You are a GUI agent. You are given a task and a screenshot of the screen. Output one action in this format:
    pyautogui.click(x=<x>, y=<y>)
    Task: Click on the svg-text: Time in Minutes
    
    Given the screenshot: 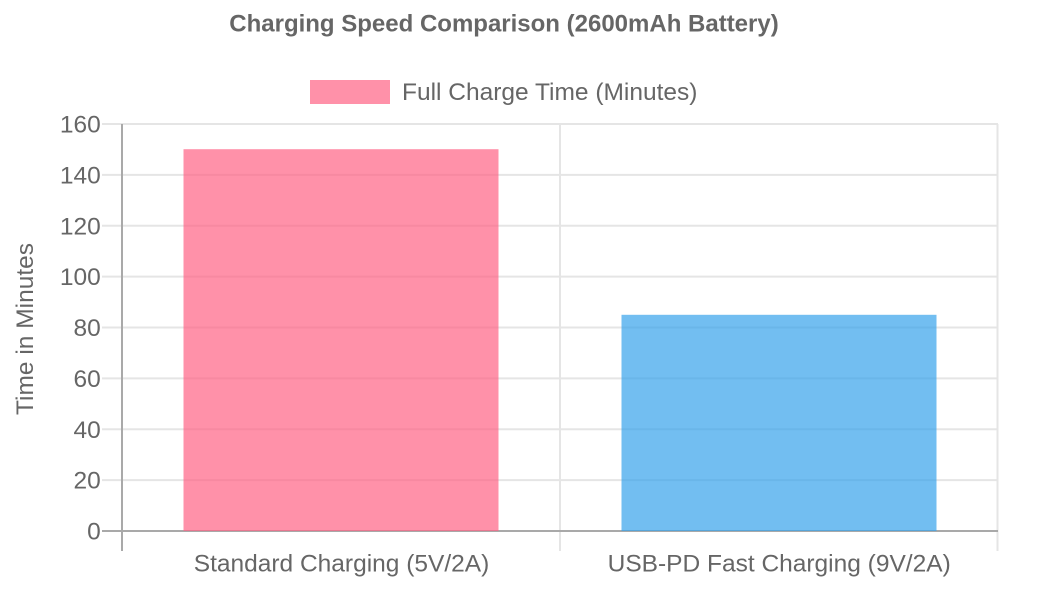 What is the action you would take?
    pyautogui.click(x=25, y=329)
    